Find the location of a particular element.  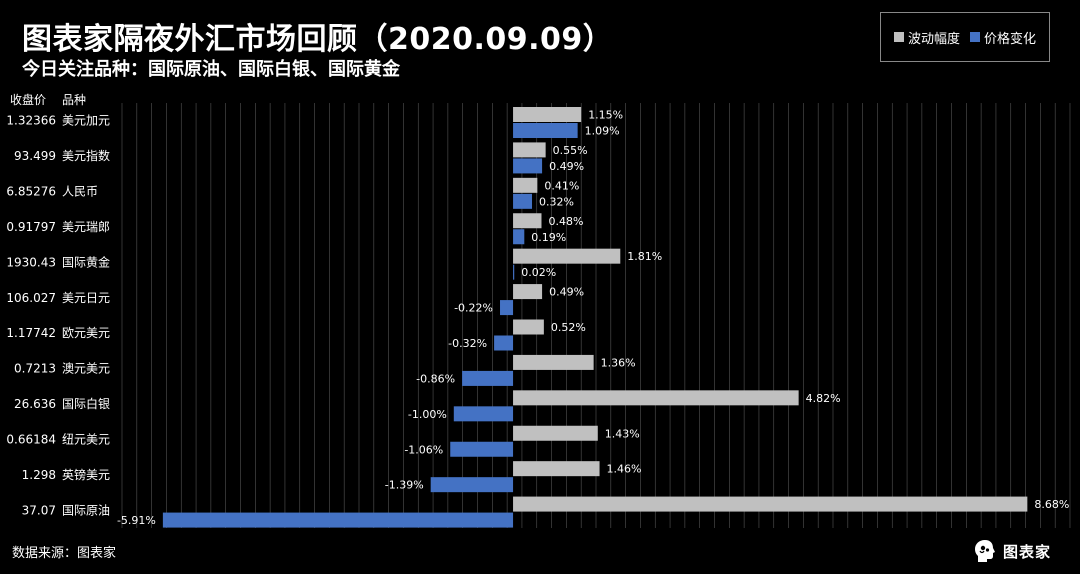

category-label: 美元日元 is located at coordinates (86, 298).